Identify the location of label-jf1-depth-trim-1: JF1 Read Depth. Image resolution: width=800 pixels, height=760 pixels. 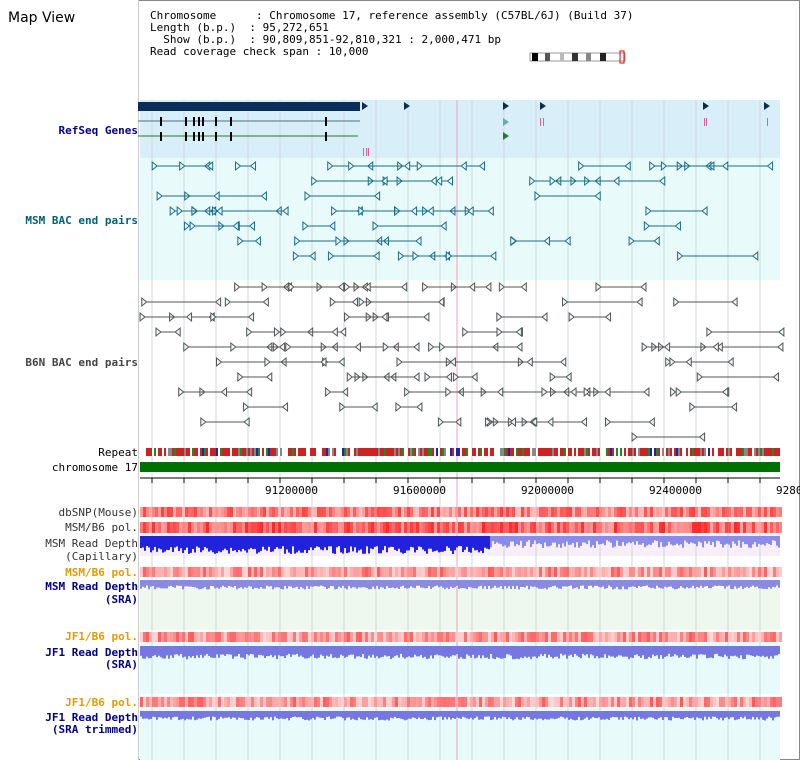
(91, 717).